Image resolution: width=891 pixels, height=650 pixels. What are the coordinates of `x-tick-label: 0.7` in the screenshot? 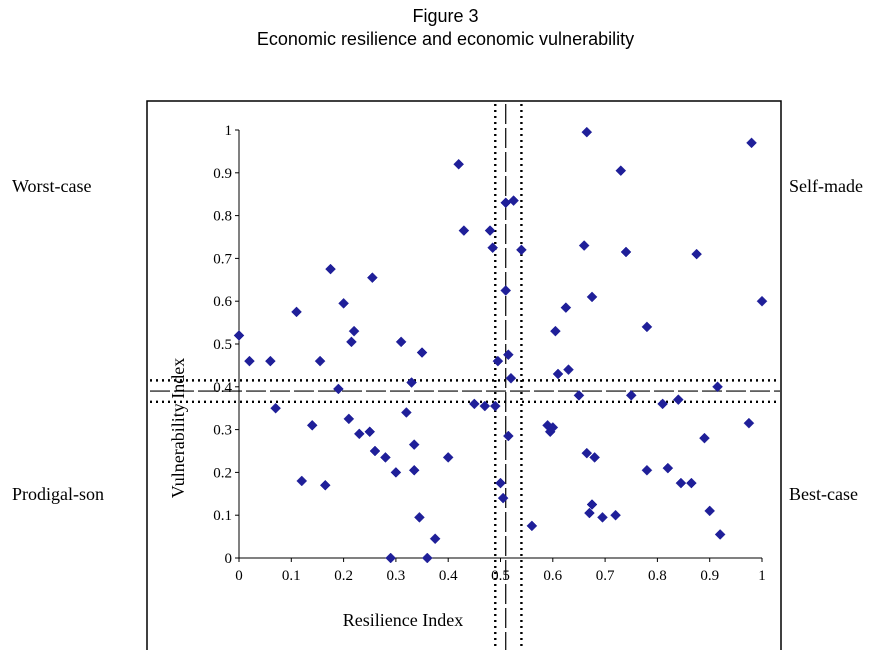 It's located at (605, 576).